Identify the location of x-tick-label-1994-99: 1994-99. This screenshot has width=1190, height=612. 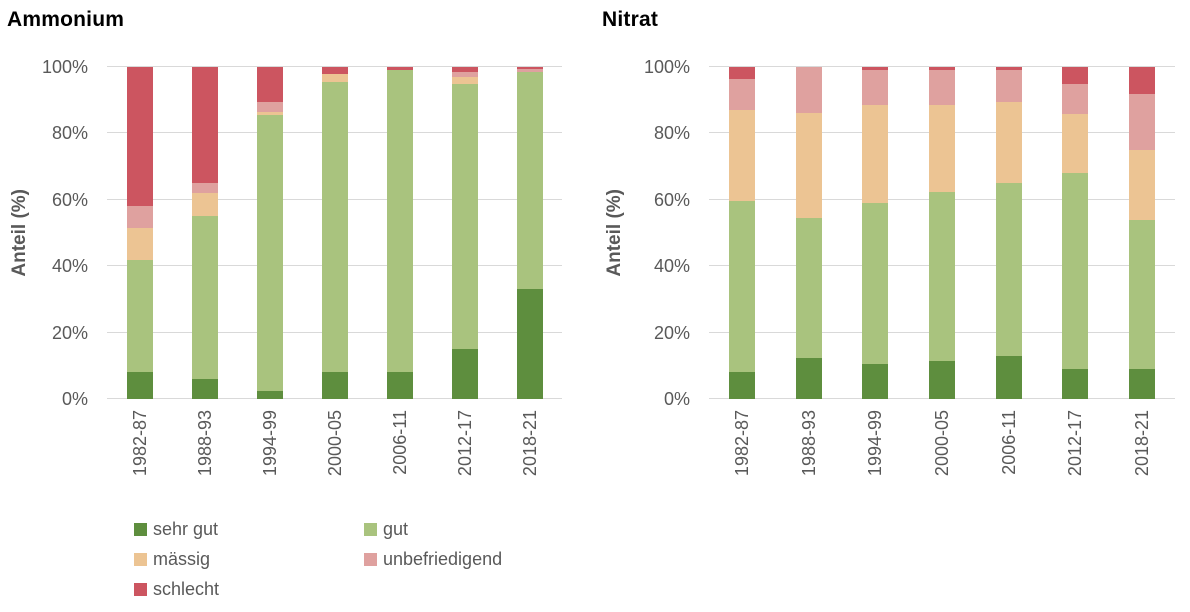
(269, 443).